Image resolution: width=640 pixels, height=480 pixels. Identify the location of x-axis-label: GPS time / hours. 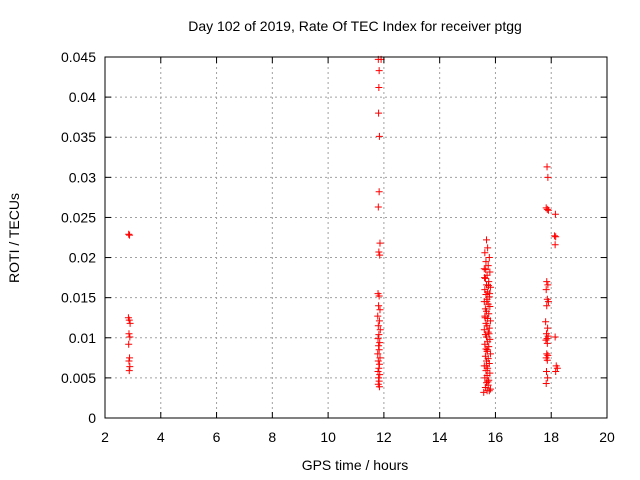
(355, 465).